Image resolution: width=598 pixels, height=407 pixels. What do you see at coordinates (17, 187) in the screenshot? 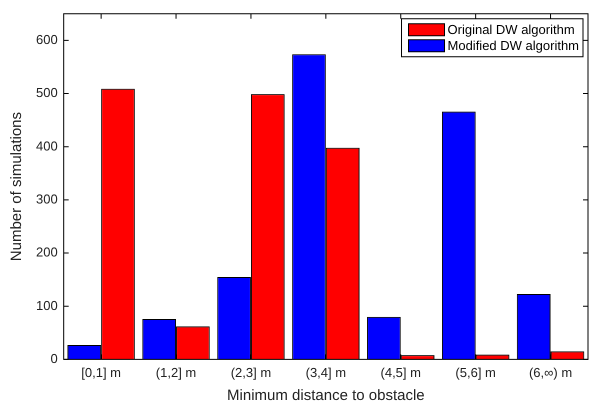
I see `y-axis-title: Number of simulations` at bounding box center [17, 187].